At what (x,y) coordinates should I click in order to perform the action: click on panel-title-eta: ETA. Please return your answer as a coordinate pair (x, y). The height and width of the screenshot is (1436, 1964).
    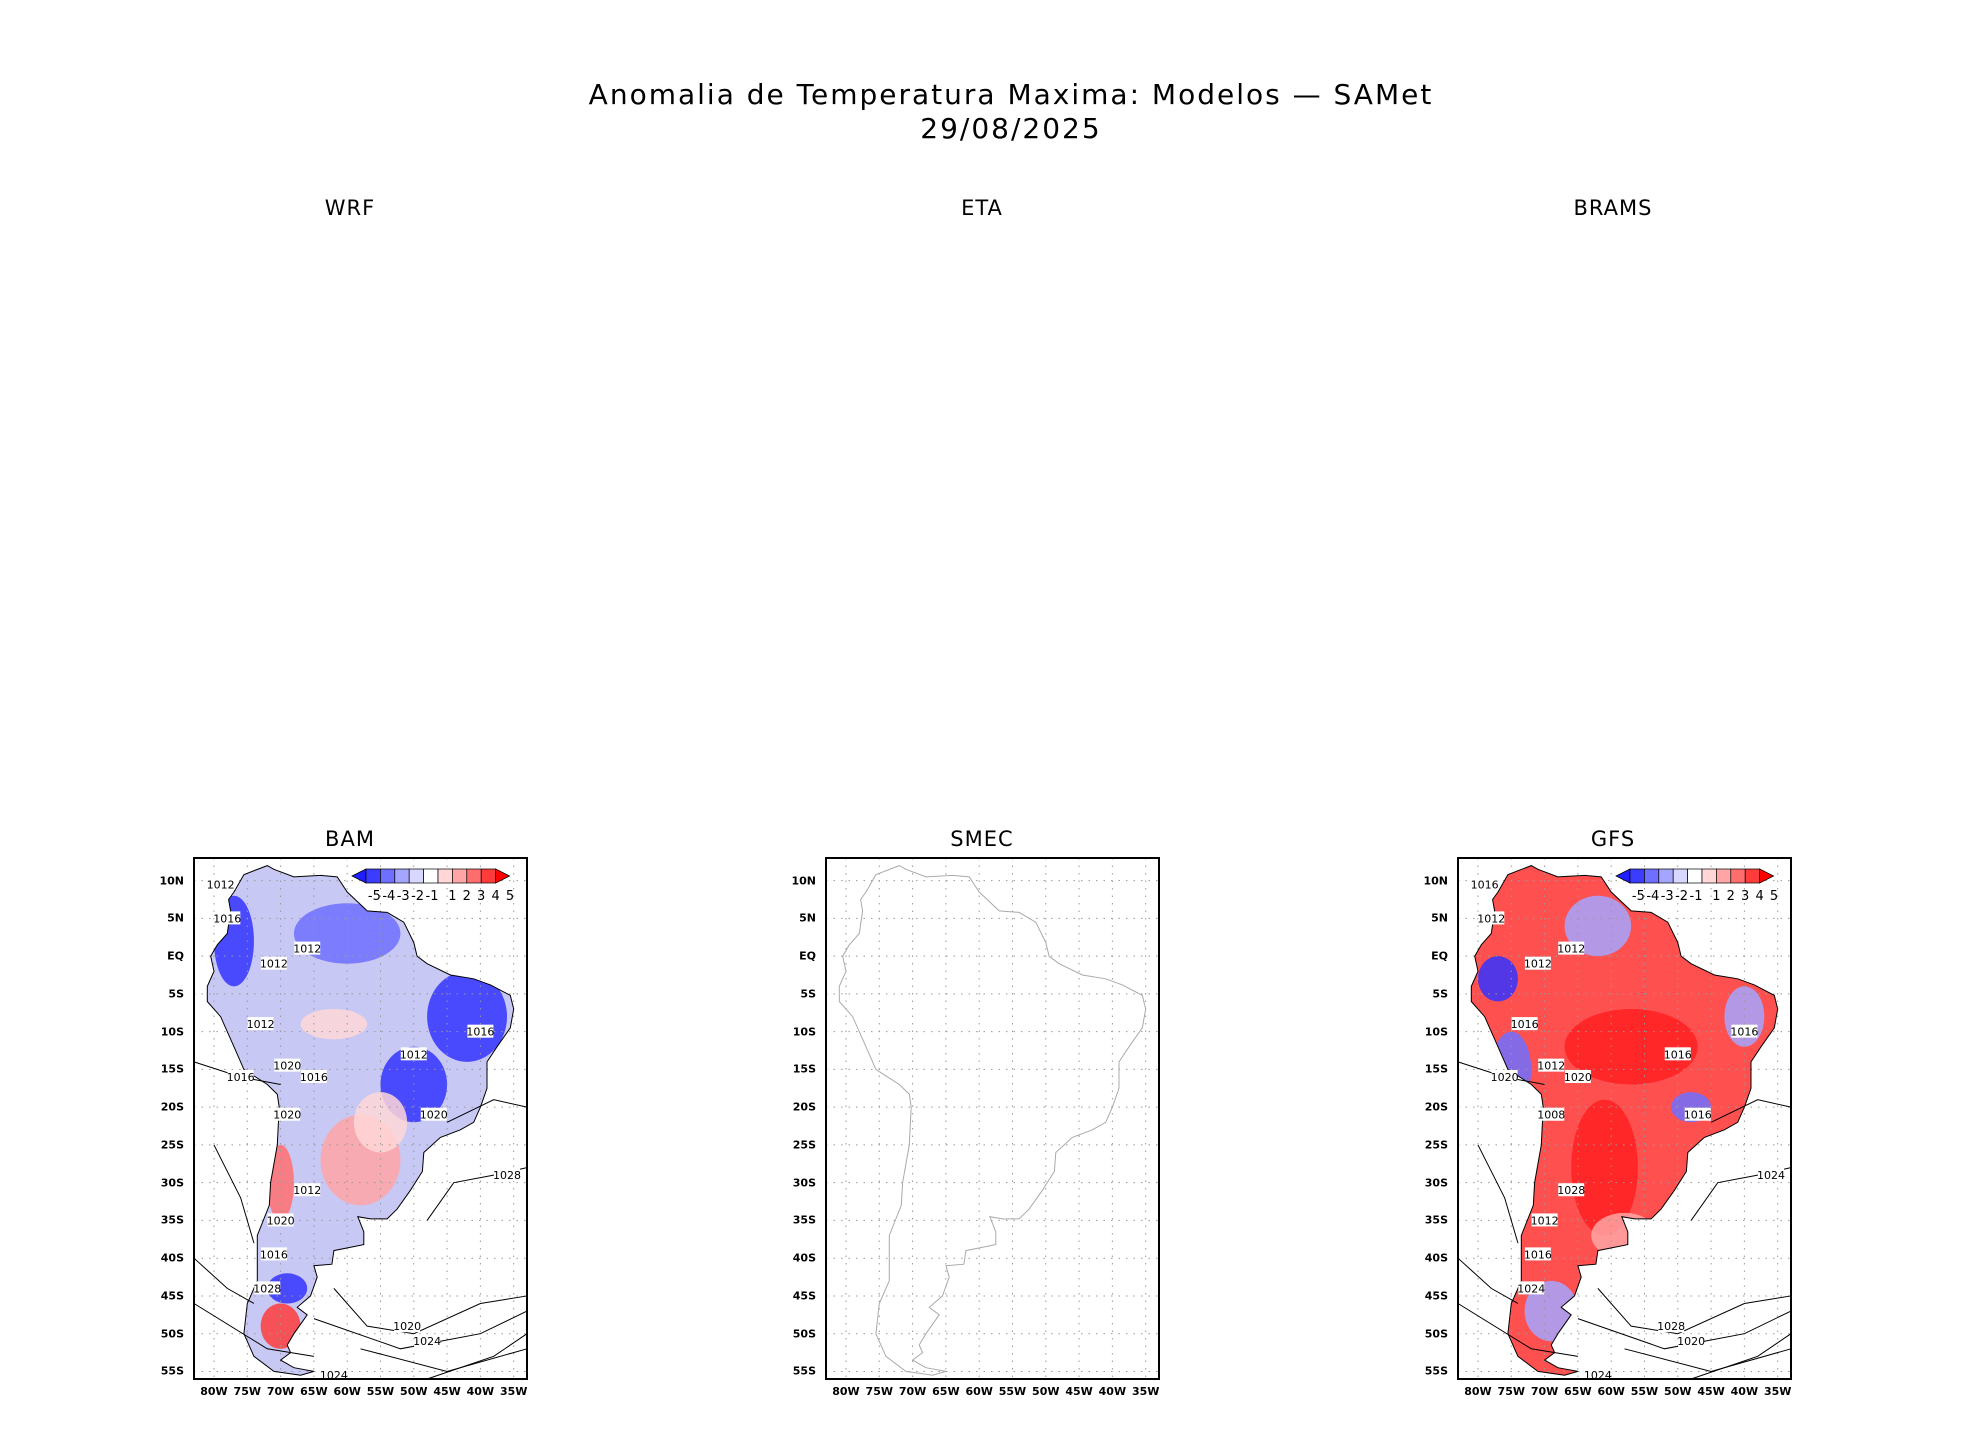
    Looking at the image, I should click on (982, 208).